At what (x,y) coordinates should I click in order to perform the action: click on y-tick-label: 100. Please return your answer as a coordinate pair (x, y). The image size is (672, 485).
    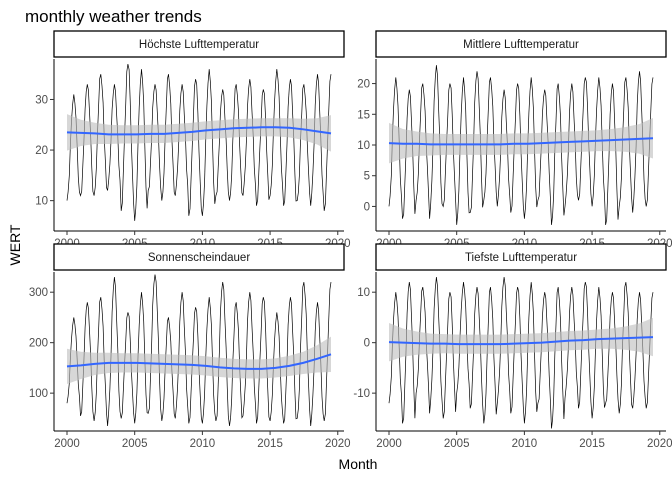
    Looking at the image, I should click on (38, 394).